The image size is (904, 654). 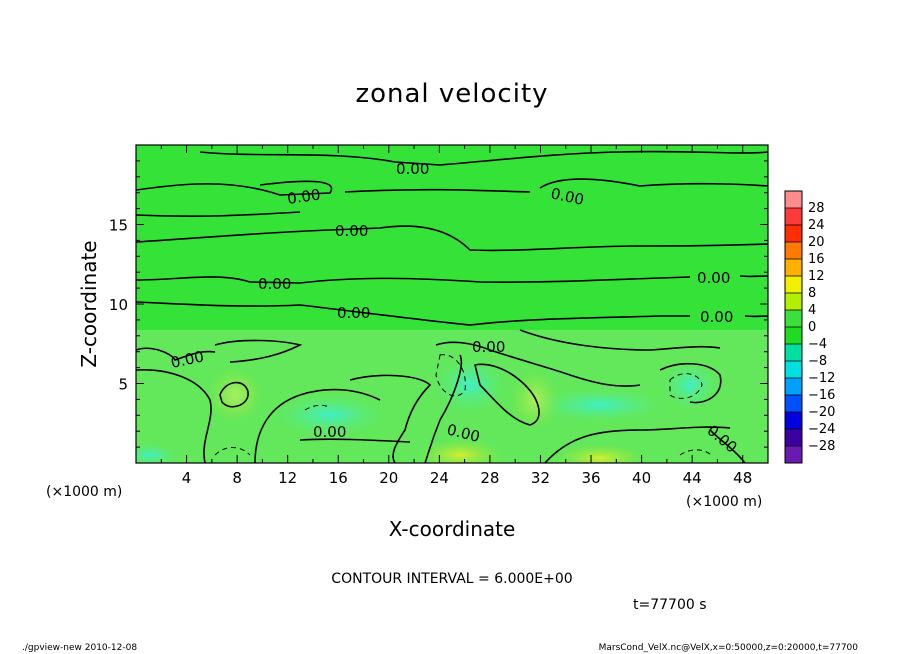 What do you see at coordinates (388, 478) in the screenshot?
I see `x-tick-label: 20` at bounding box center [388, 478].